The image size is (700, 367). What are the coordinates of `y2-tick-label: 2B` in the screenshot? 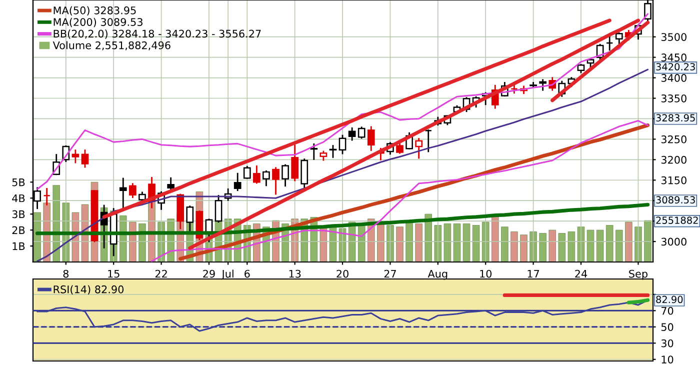 It's located at (18, 230).